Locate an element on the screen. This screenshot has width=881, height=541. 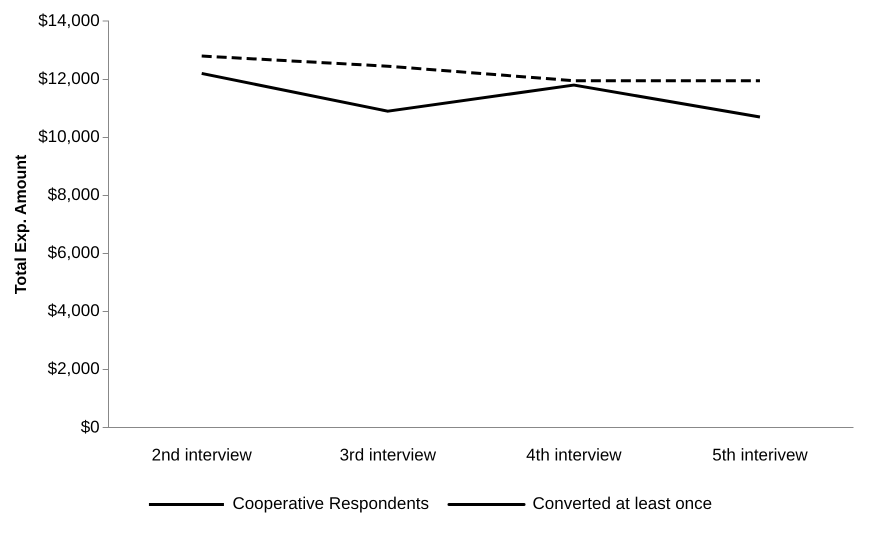
x-tick-label: 4th interview is located at coordinates (574, 454).